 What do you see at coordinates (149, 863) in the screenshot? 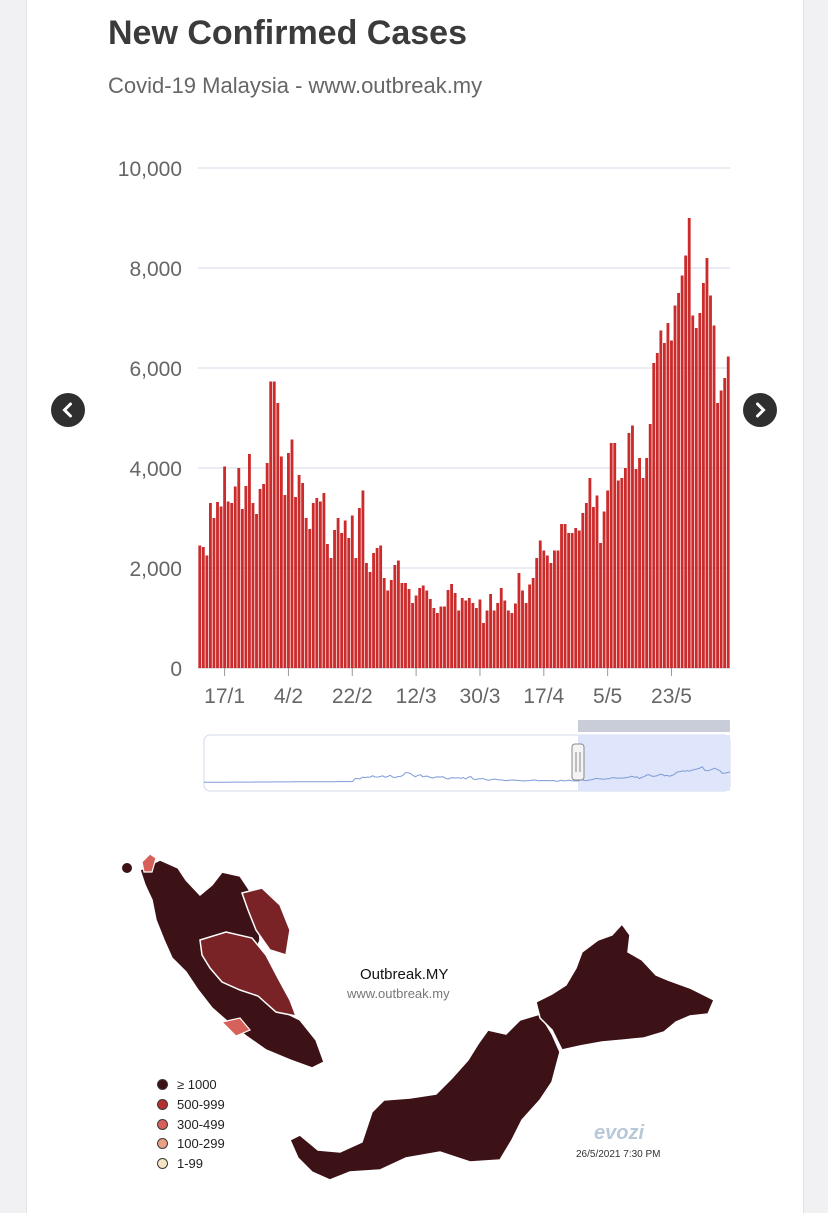
I see `perlis-region` at bounding box center [149, 863].